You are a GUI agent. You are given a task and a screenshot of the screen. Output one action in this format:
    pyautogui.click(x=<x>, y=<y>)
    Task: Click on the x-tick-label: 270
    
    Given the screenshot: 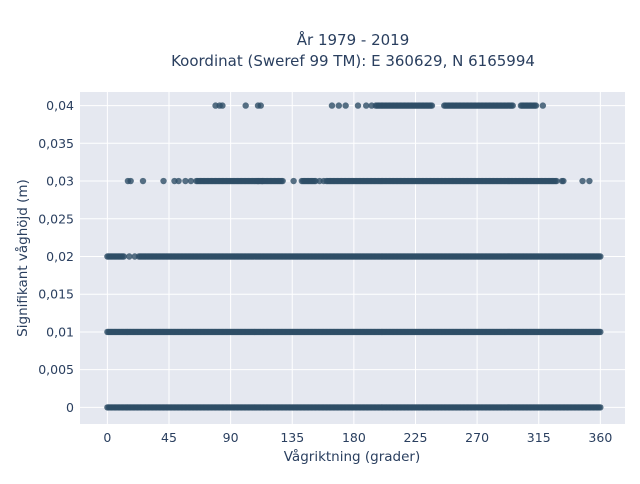 What is the action you would take?
    pyautogui.click(x=477, y=437)
    